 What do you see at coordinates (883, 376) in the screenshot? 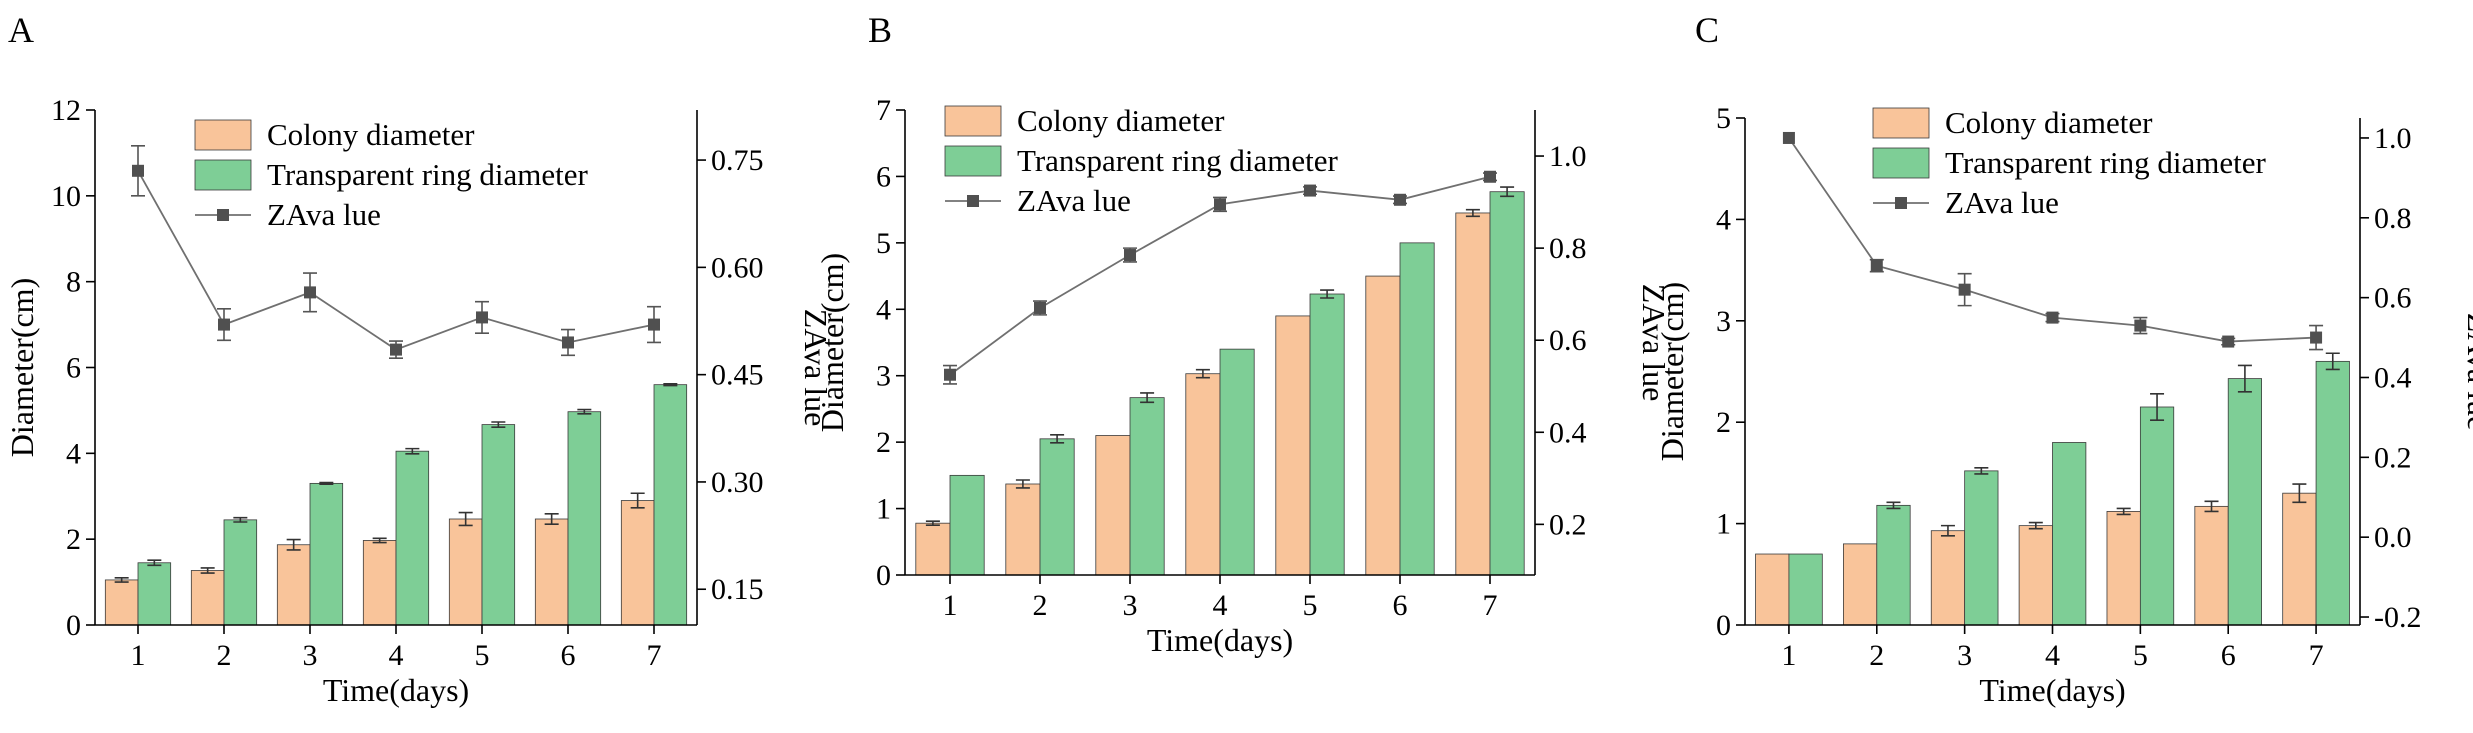
I see `y-tick-label: 3` at bounding box center [883, 376].